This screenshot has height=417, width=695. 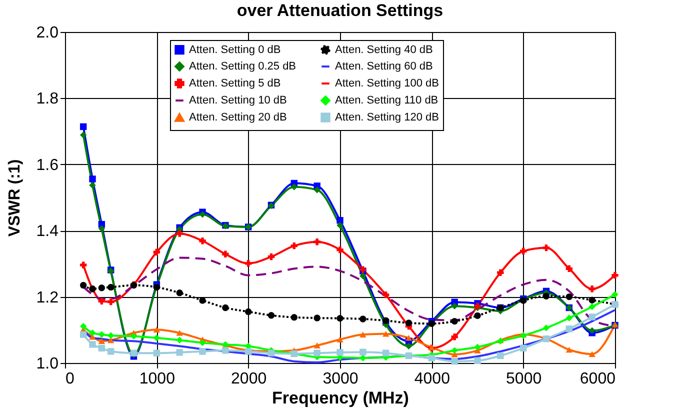 What do you see at coordinates (384, 50) in the screenshot?
I see `legend-label: Atten. Setting 40 dB` at bounding box center [384, 50].